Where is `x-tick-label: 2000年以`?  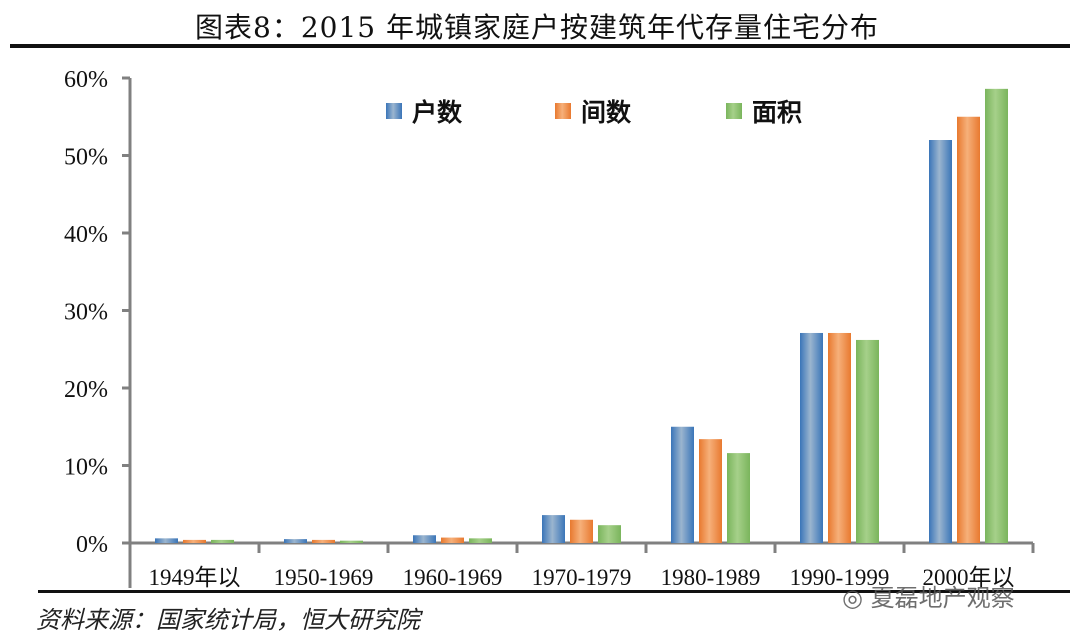
x-tick-label: 2000年以 is located at coordinates (969, 577).